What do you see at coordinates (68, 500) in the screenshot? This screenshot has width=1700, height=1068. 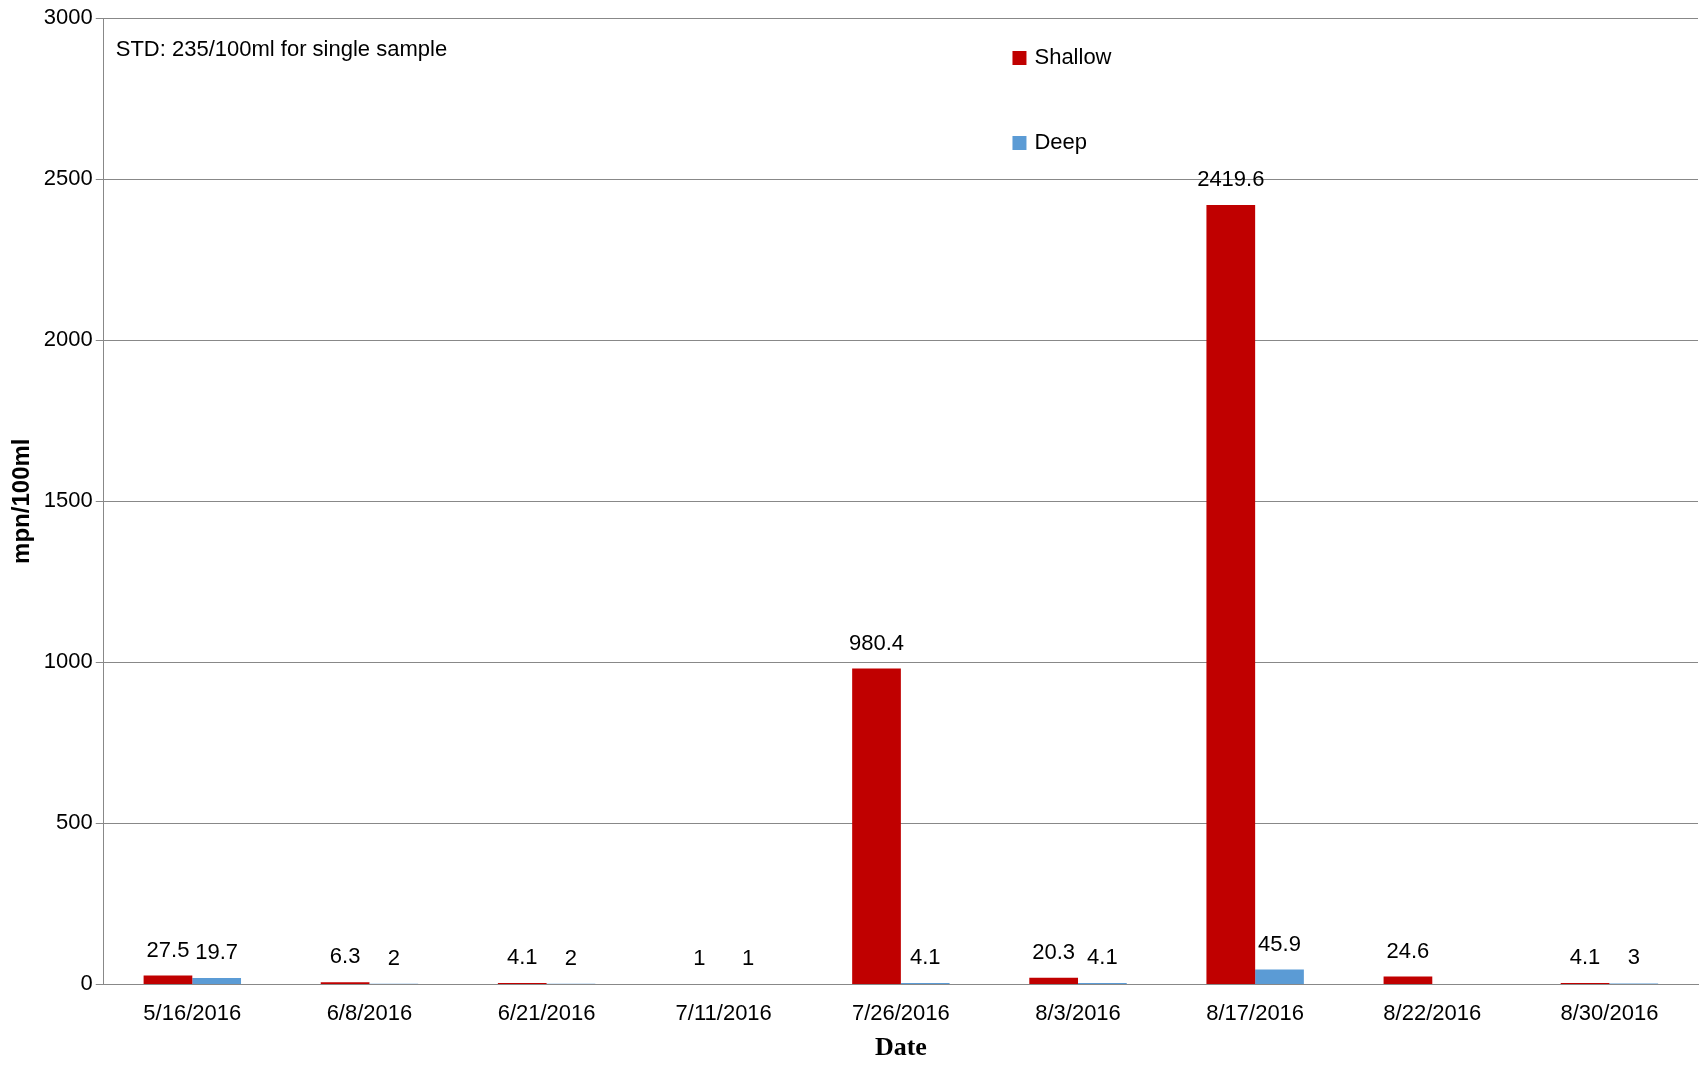 I see `y-tick-label: 1500` at bounding box center [68, 500].